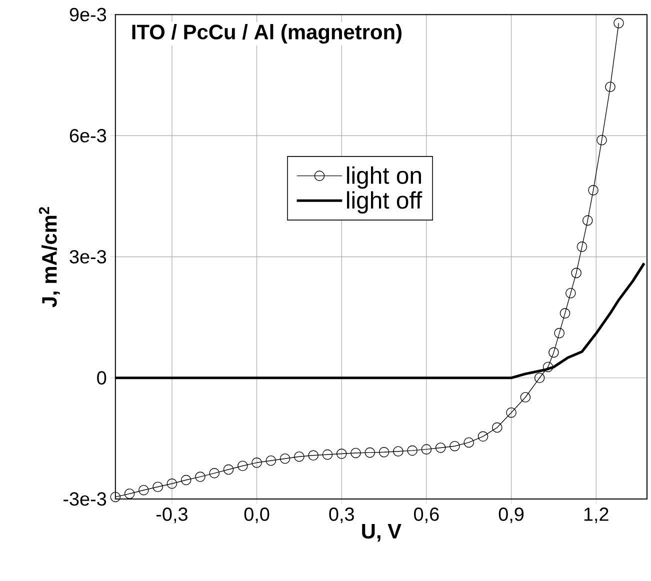 Image resolution: width=651 pixels, height=581 pixels. What do you see at coordinates (88, 135) in the screenshot?
I see `y-tick-label: 6e-3` at bounding box center [88, 135].